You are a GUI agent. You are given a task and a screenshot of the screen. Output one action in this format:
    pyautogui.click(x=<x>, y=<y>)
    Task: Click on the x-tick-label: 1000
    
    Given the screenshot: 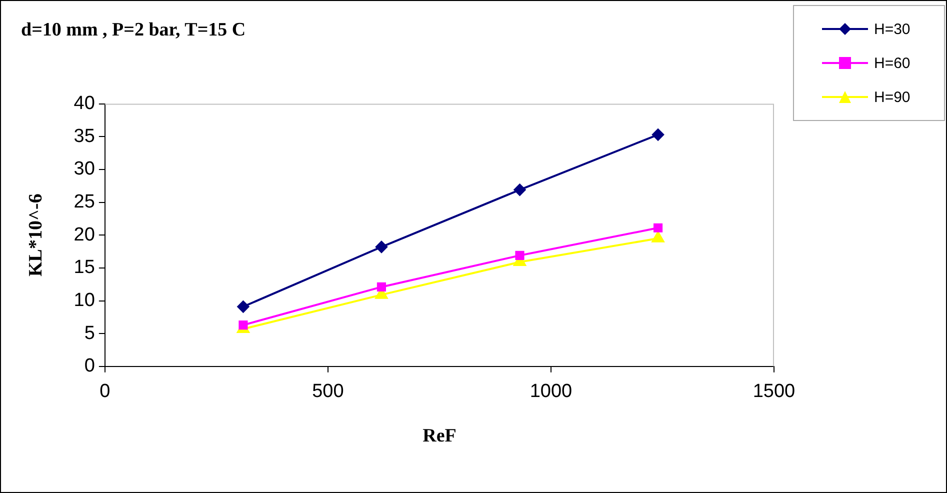 What is the action you would take?
    pyautogui.click(x=551, y=391)
    